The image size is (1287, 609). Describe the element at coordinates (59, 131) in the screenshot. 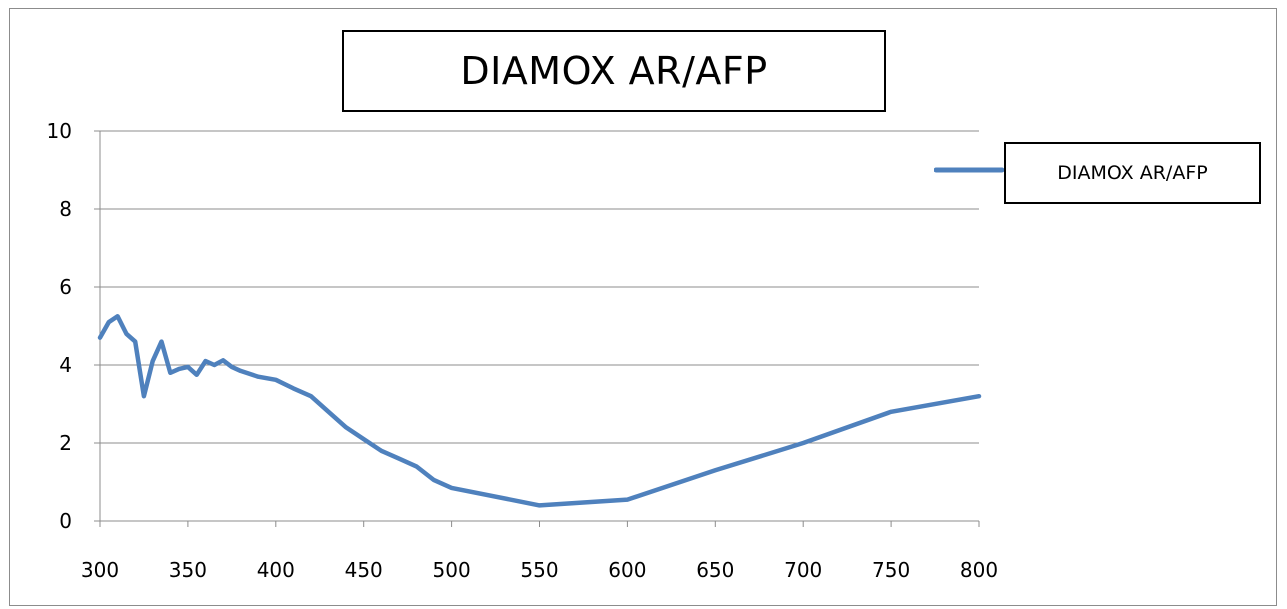

I see `y-tick-label: 10` at that location.